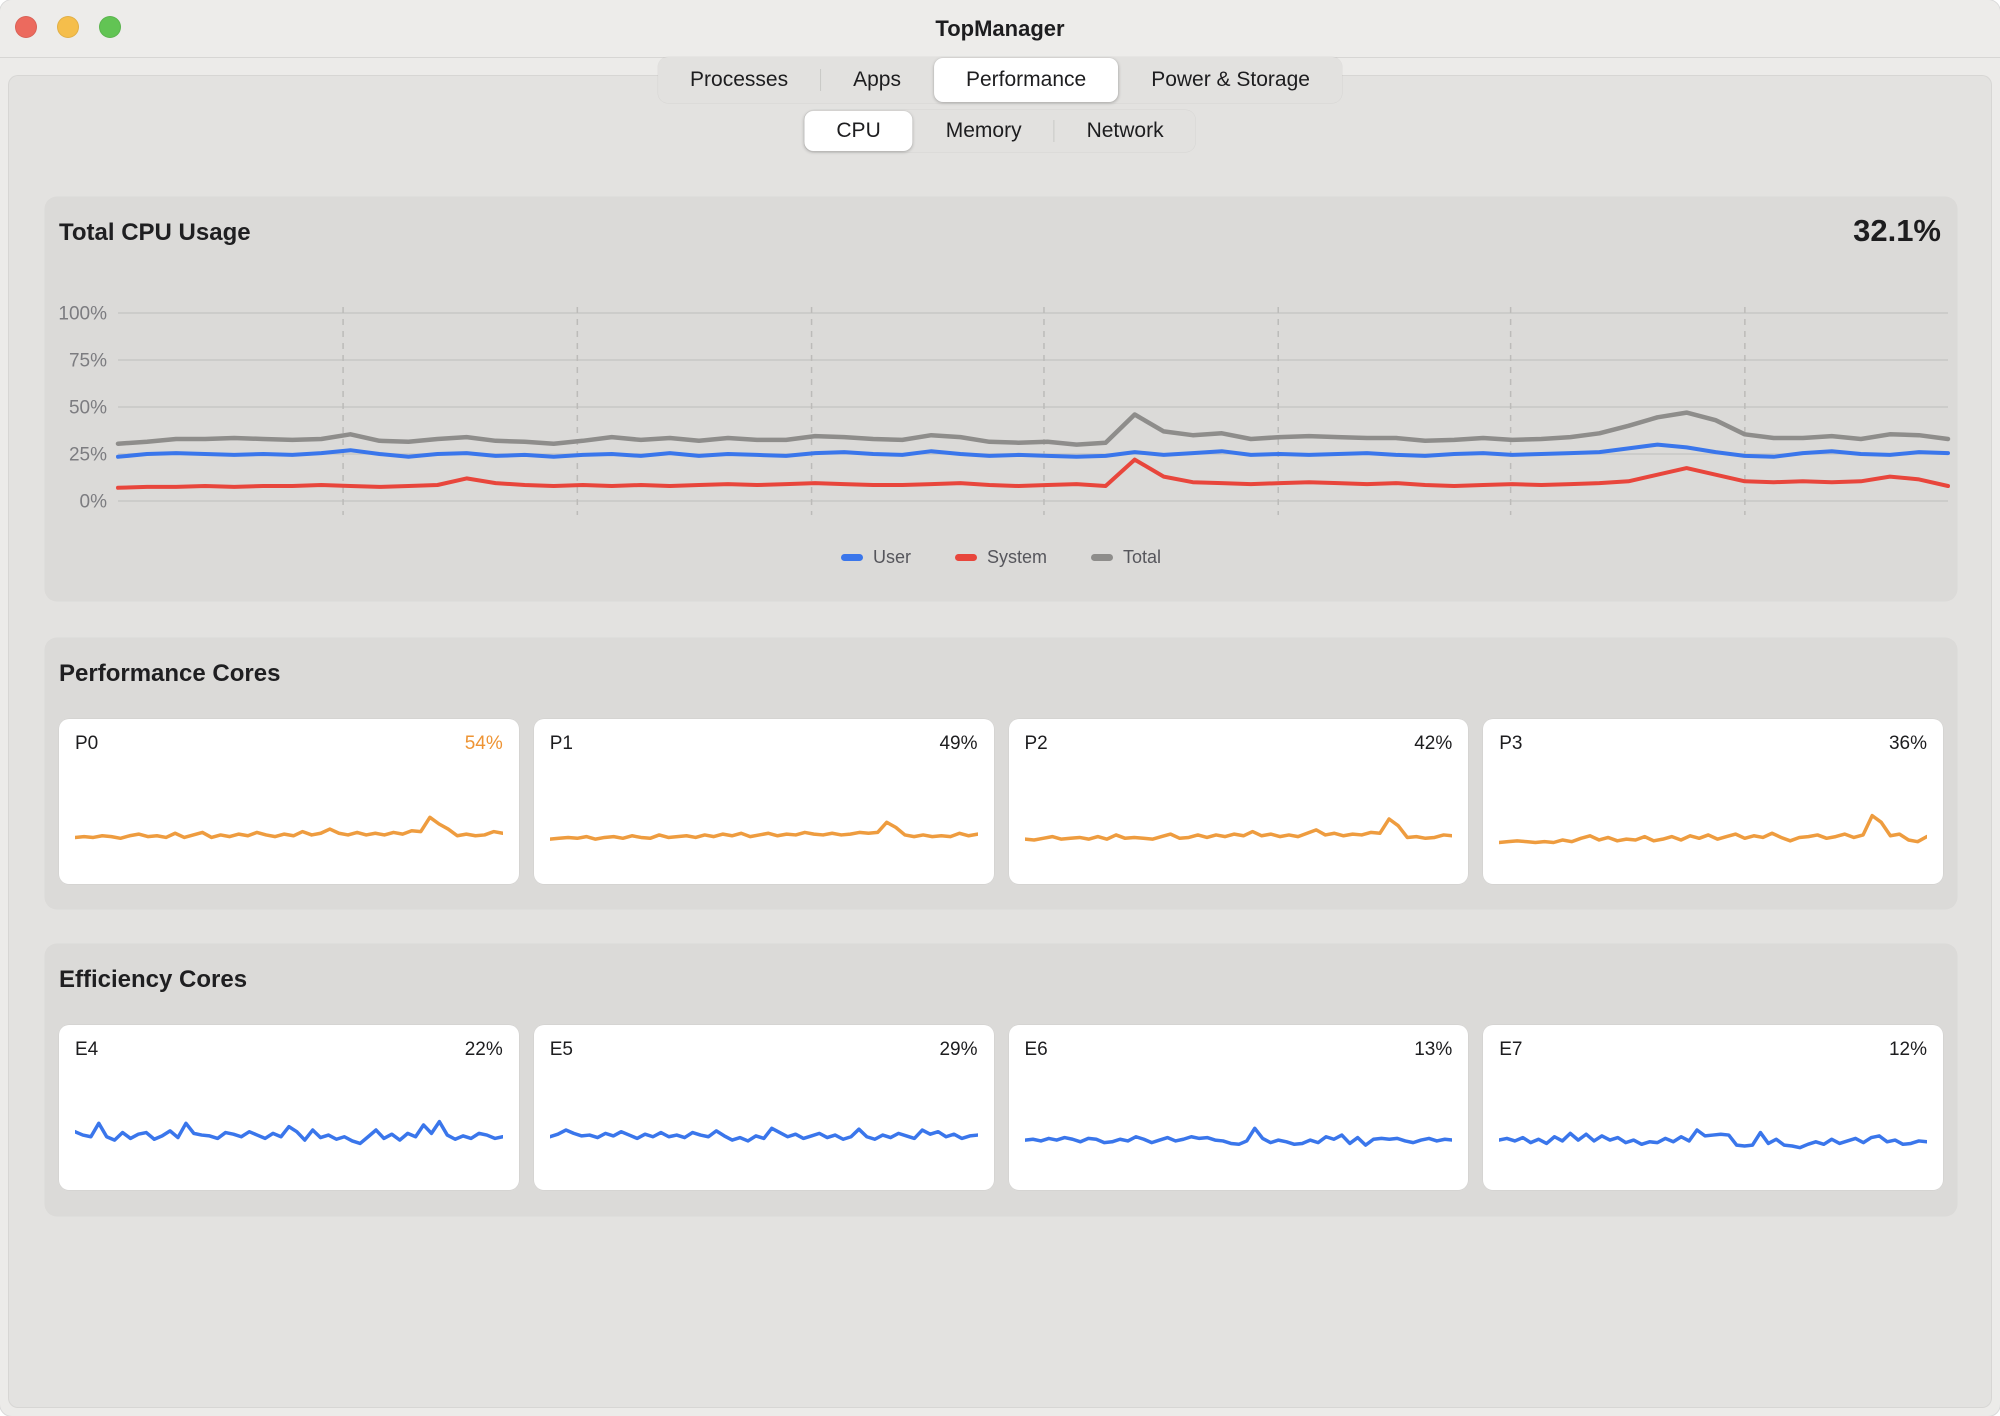 This screenshot has width=2000, height=1416. What do you see at coordinates (483, 1049) in the screenshot?
I see `core-value: 22%` at bounding box center [483, 1049].